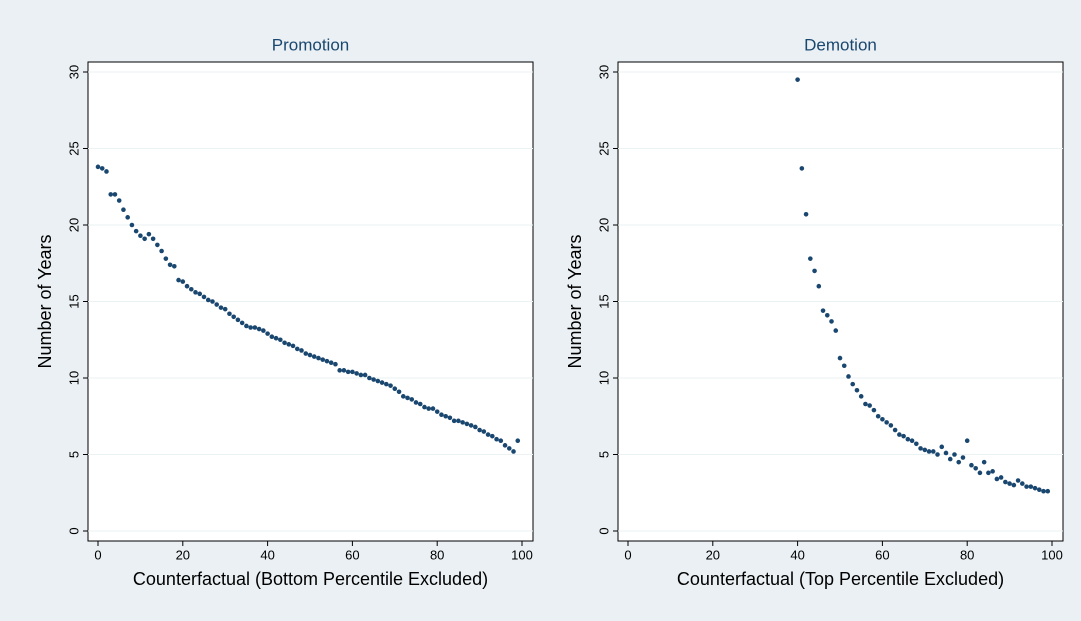  I want to click on x-tick-label: 20, so click(183, 554).